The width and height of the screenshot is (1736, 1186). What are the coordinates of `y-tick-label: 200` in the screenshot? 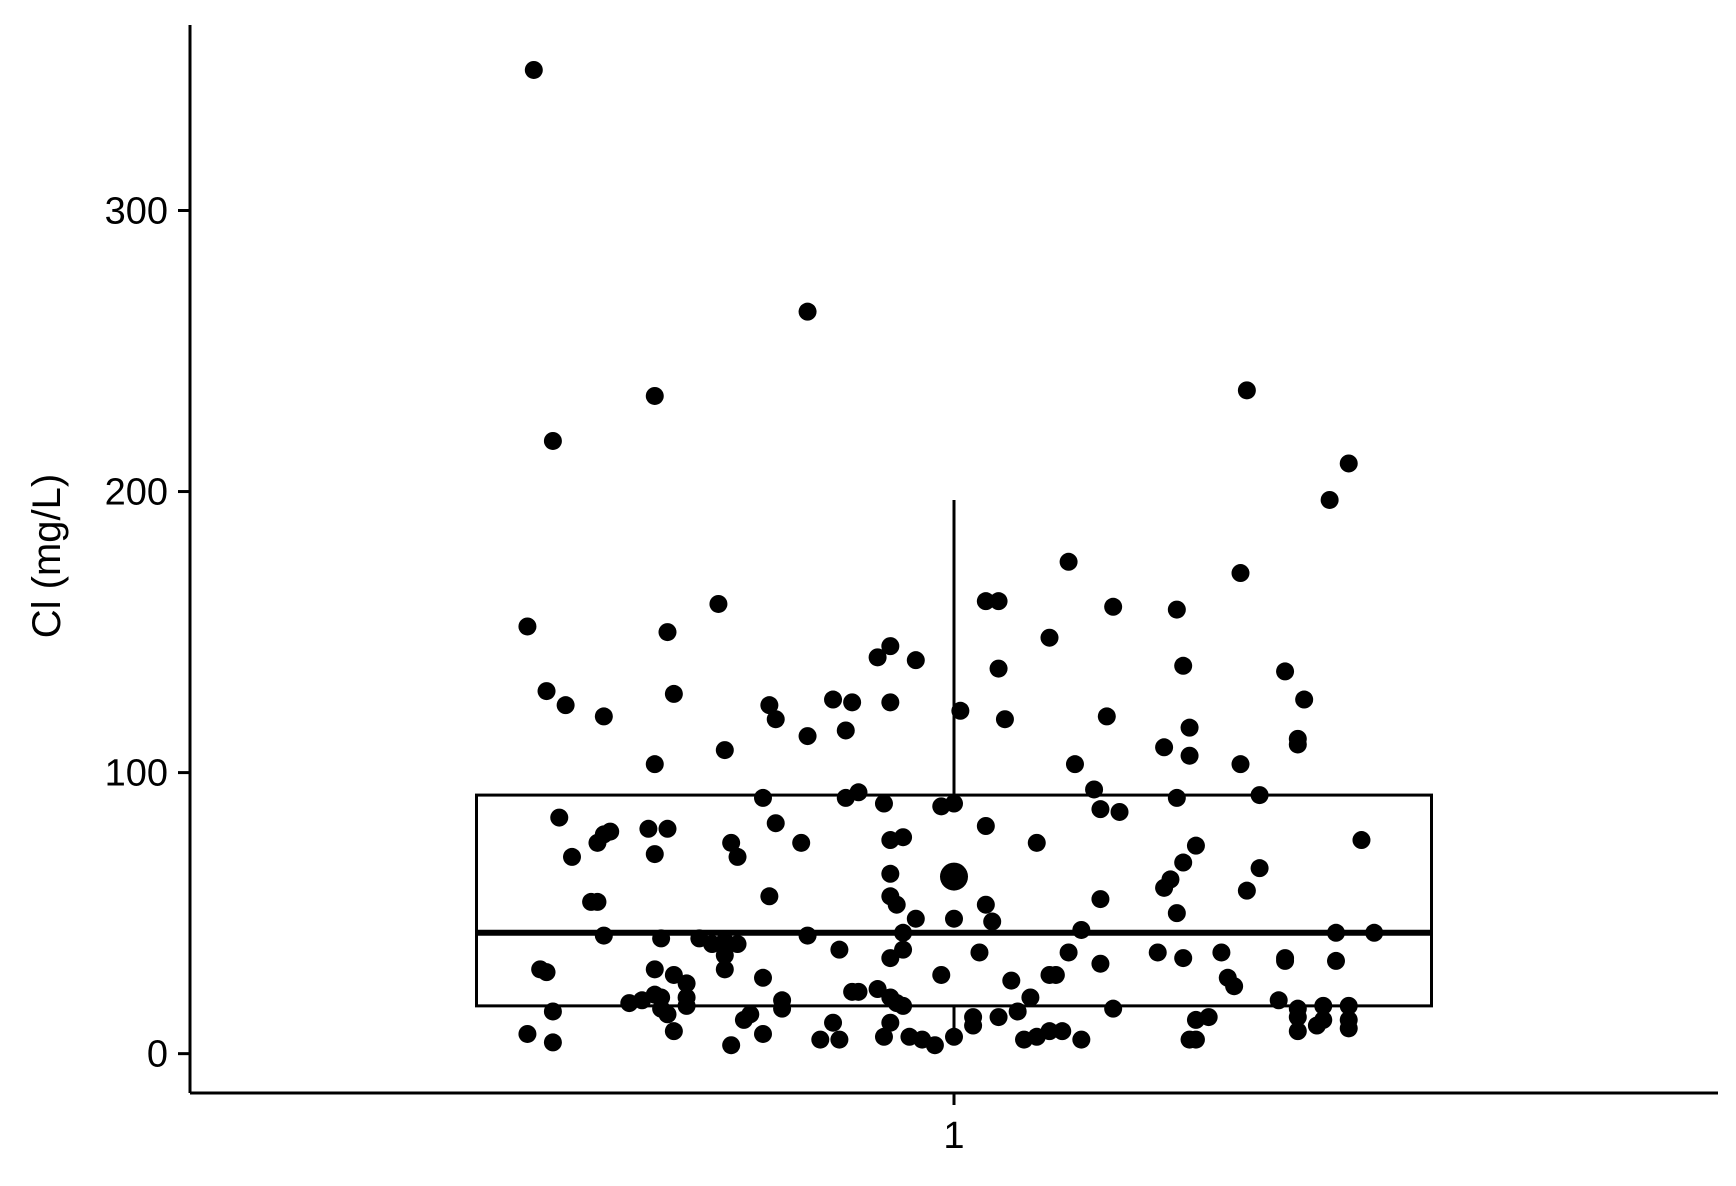 It's located at (136, 493).